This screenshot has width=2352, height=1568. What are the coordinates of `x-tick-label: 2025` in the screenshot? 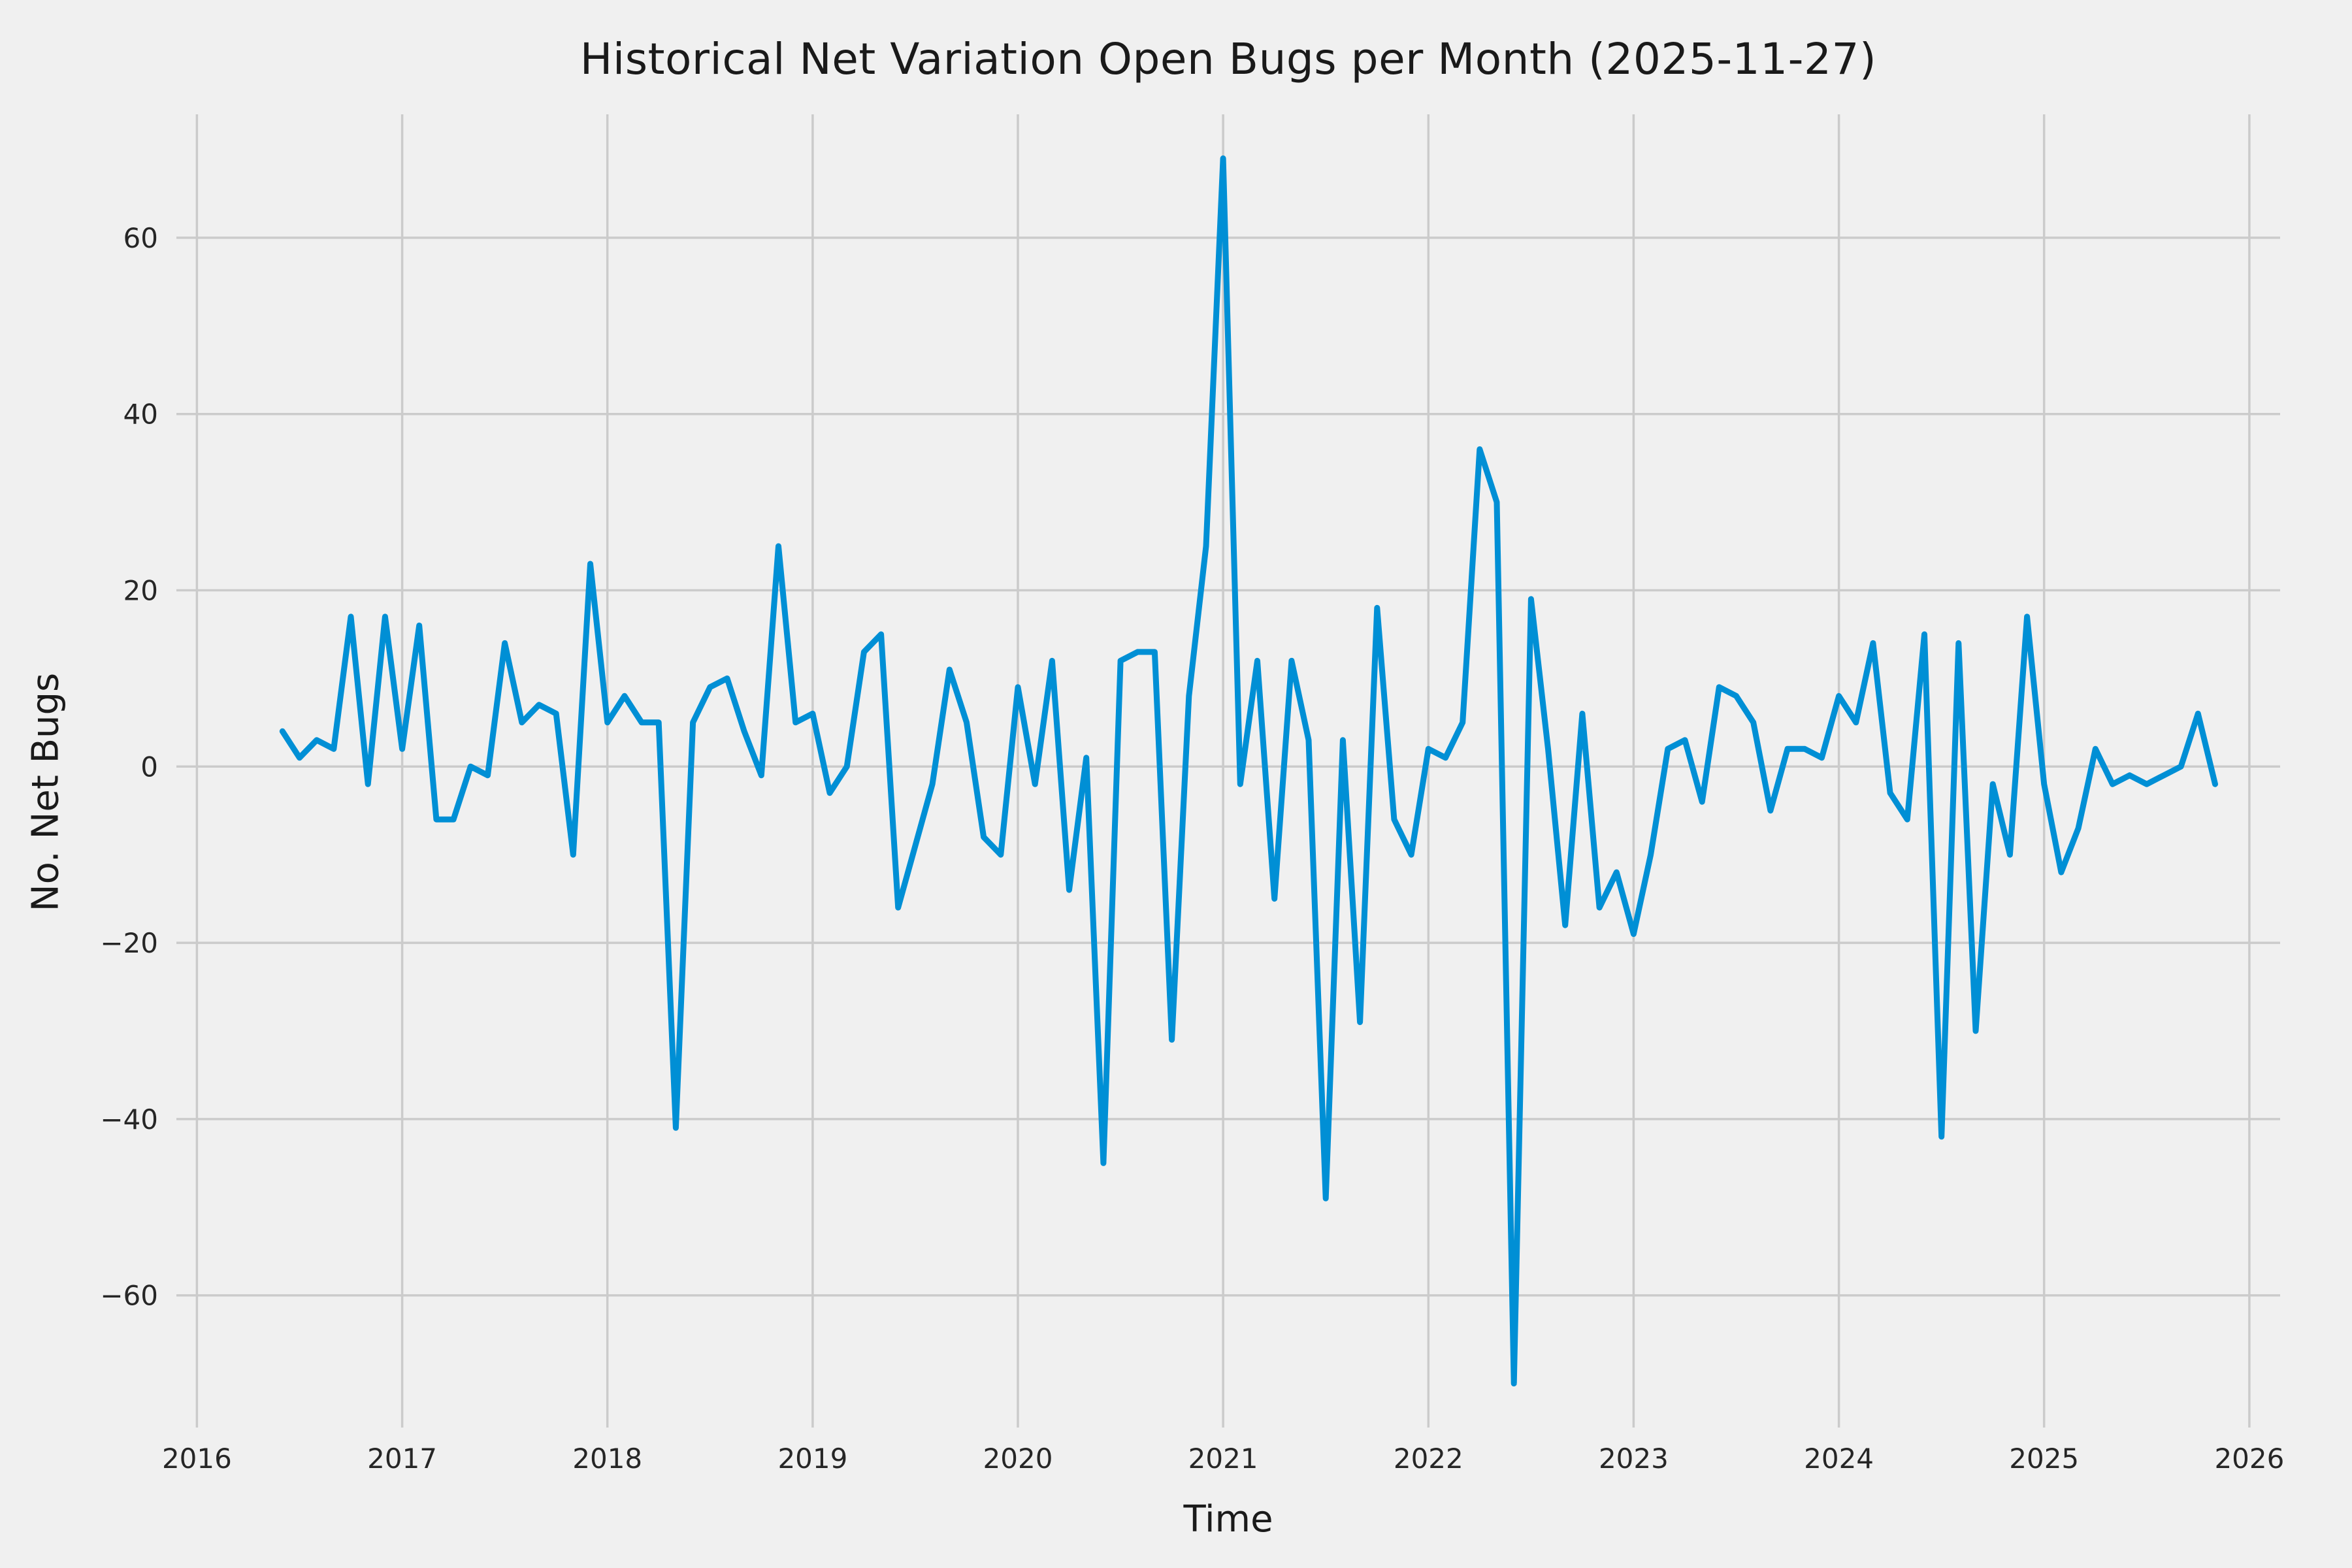 It's located at (2044, 1459).